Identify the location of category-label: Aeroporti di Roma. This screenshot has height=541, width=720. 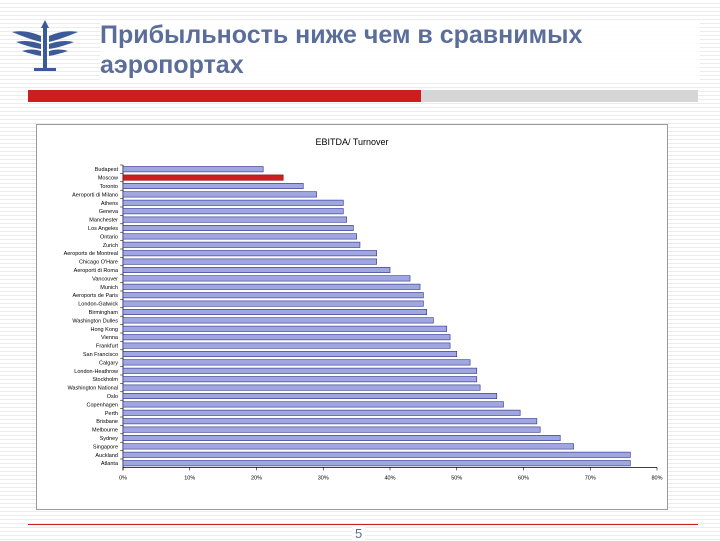
(96, 271).